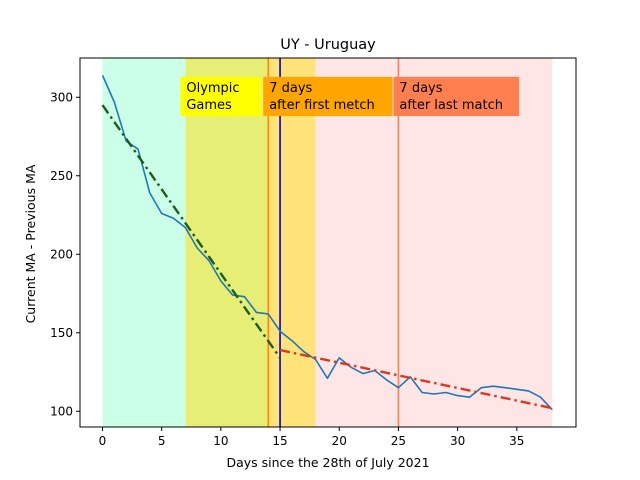 This screenshot has width=640, height=480. What do you see at coordinates (339, 441) in the screenshot?
I see `x-tick-label: 20` at bounding box center [339, 441].